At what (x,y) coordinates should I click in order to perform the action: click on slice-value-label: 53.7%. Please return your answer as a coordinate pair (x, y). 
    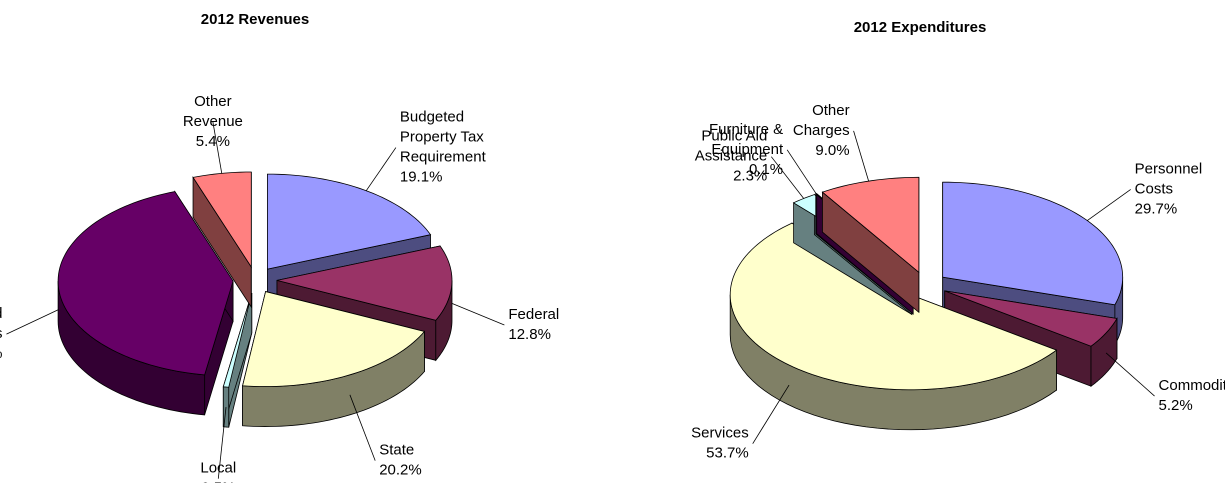
    Looking at the image, I should click on (727, 453).